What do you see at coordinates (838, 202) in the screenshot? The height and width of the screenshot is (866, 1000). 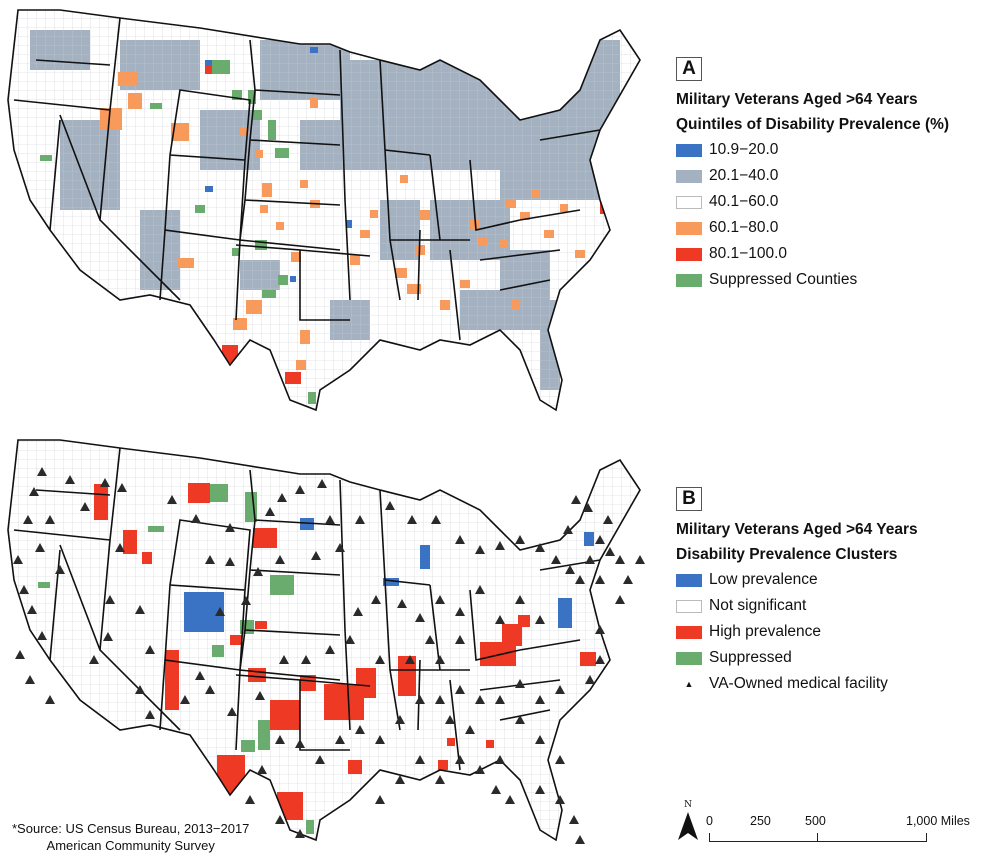 I see `legend-a-item: 40.1−60.0` at bounding box center [838, 202].